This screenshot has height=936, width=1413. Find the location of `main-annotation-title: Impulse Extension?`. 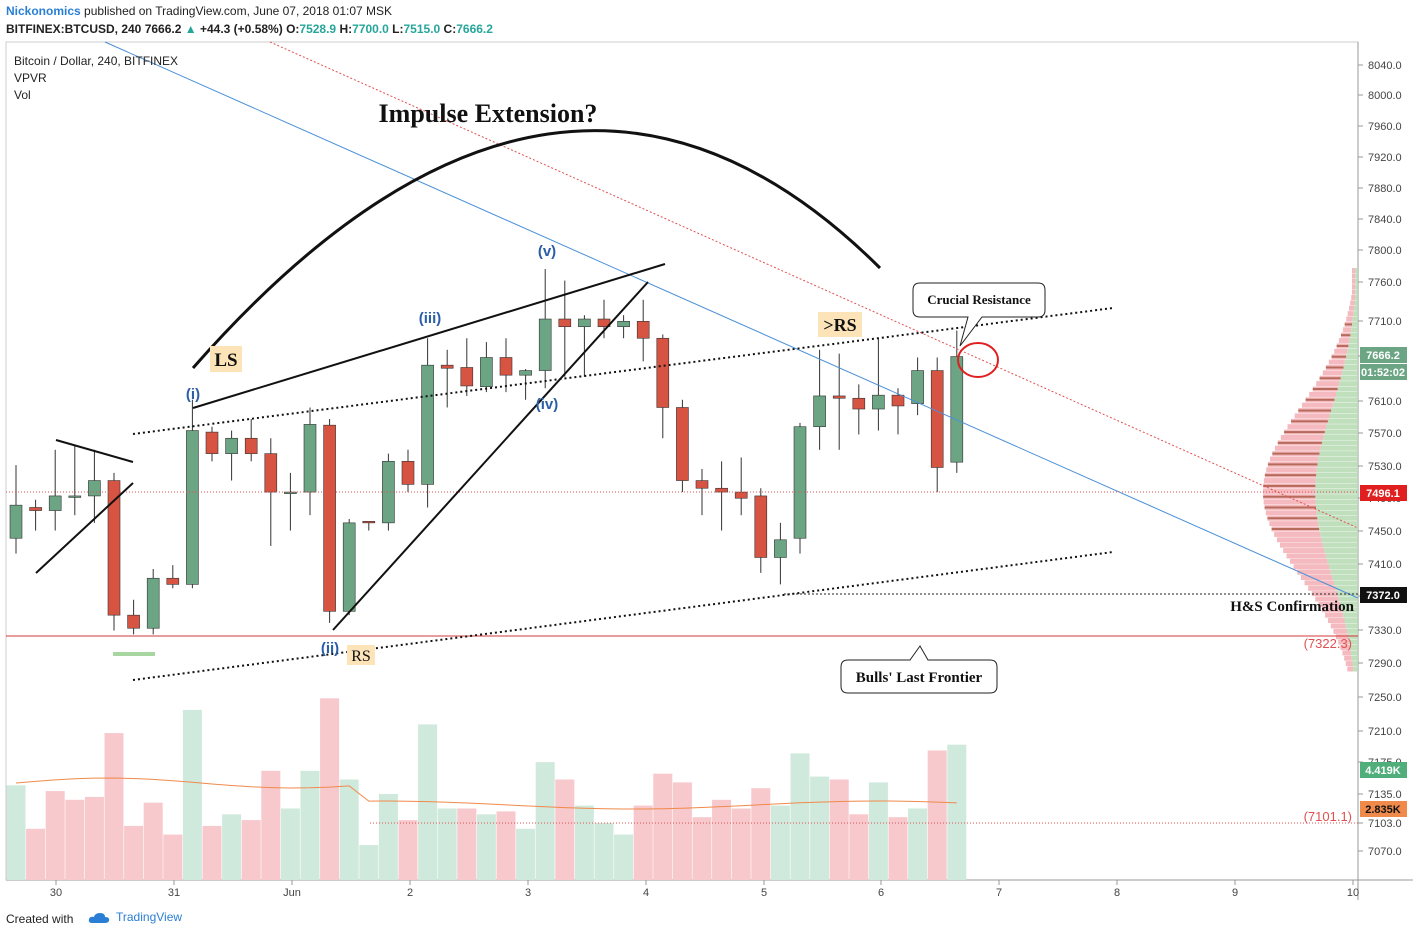

main-annotation-title: Impulse Extension? is located at coordinates (488, 113).